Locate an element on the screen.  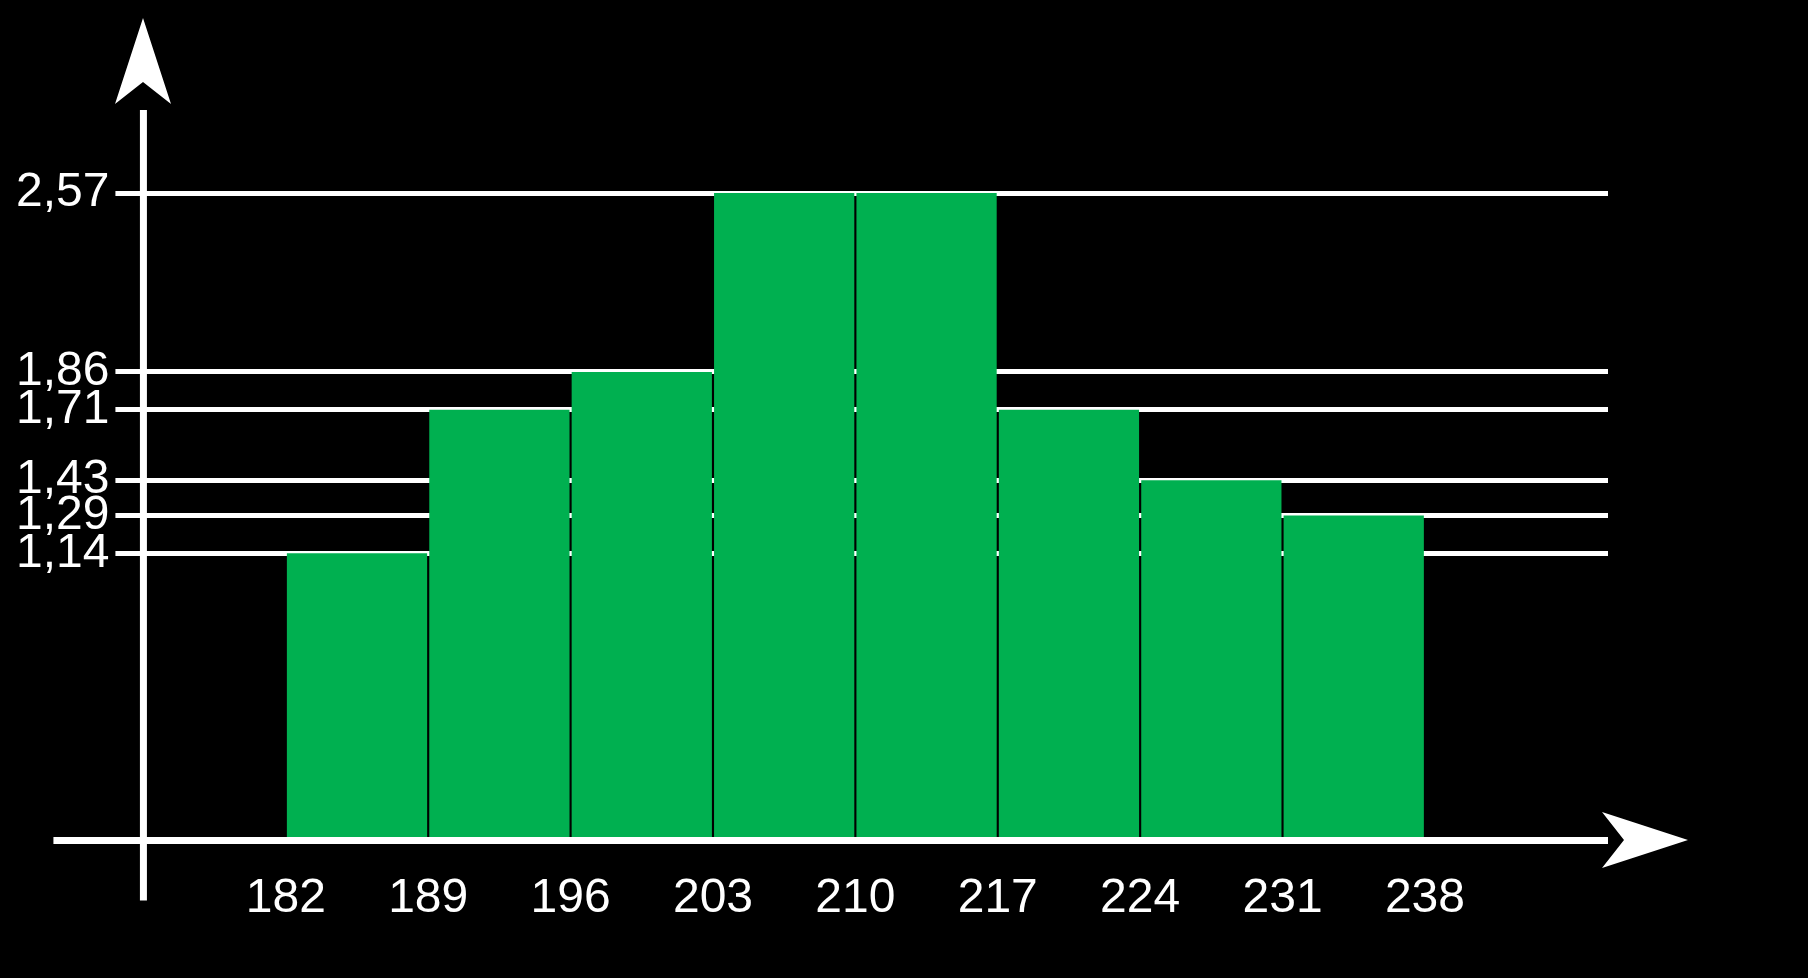
x-tick-label: 196 is located at coordinates (570, 896).